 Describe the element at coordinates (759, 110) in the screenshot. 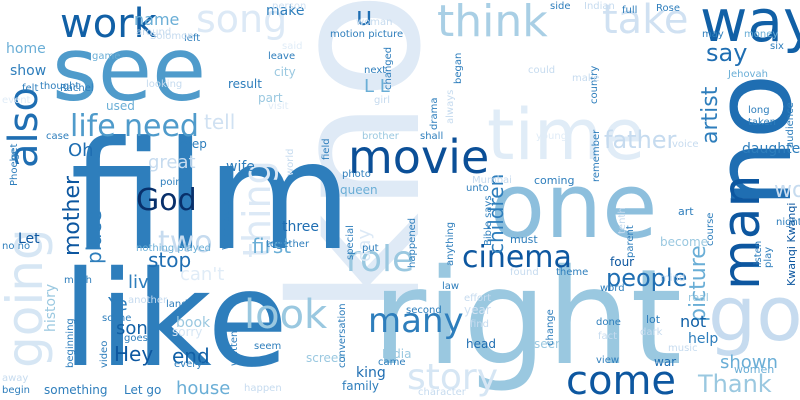

I see `word: long` at that location.